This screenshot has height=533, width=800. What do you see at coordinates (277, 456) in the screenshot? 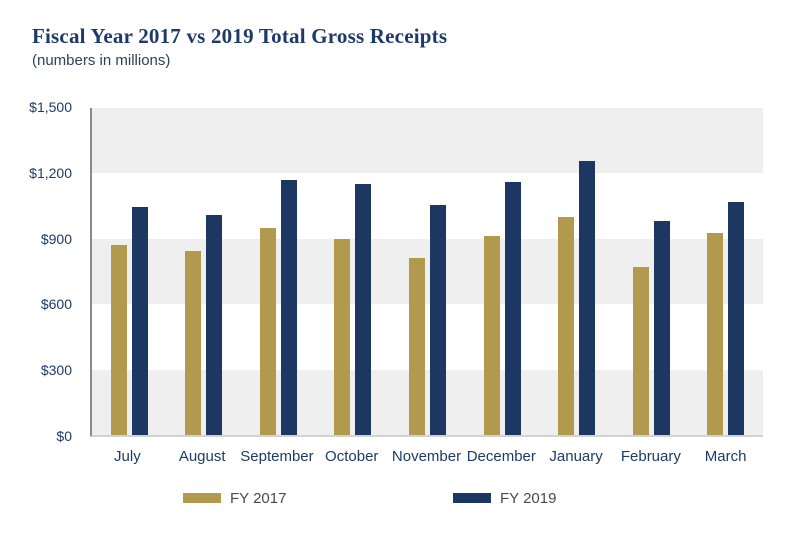
I see `x-axis-tick-label-september: September` at bounding box center [277, 456].